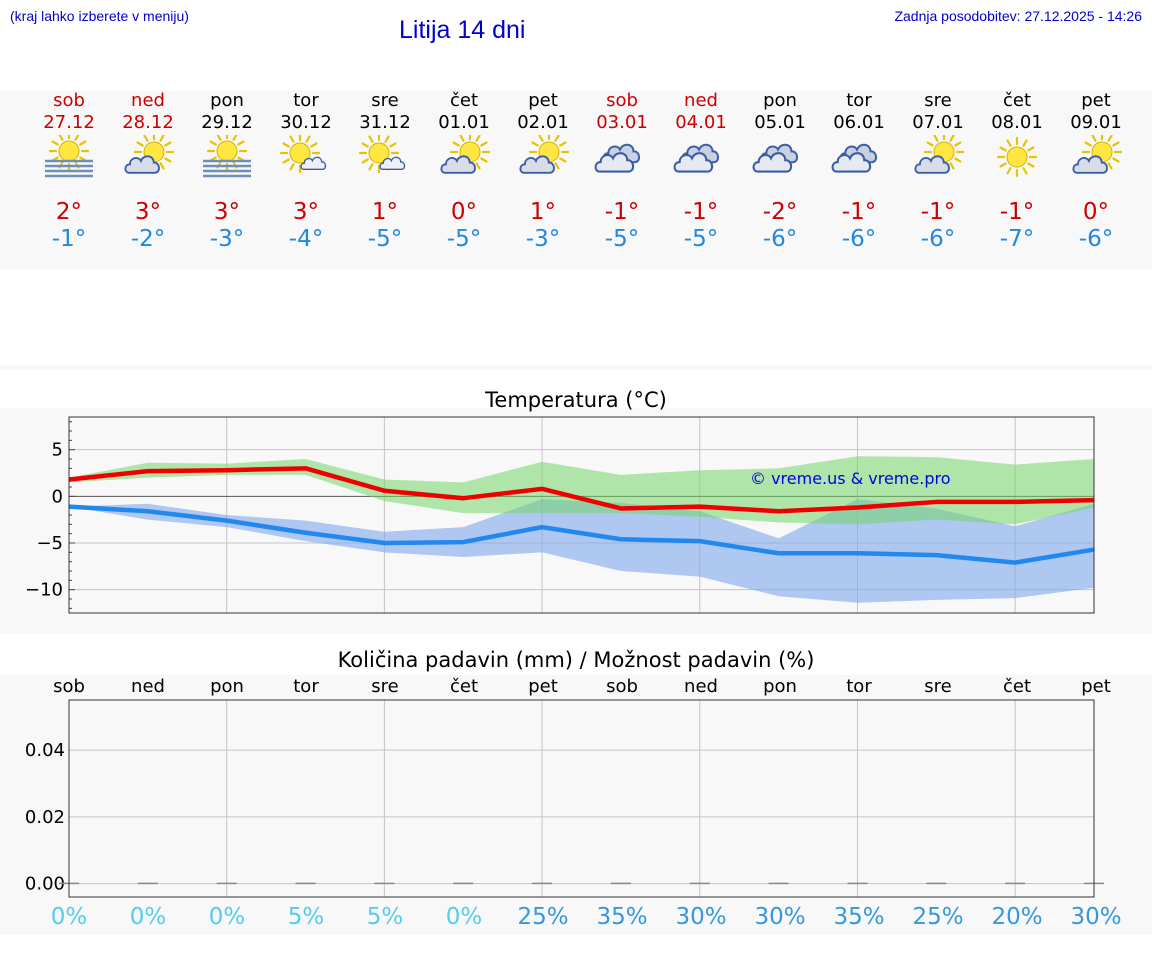 The image size is (1152, 975). Describe the element at coordinates (306, 122) in the screenshot. I see `day-date: 30.12` at that location.